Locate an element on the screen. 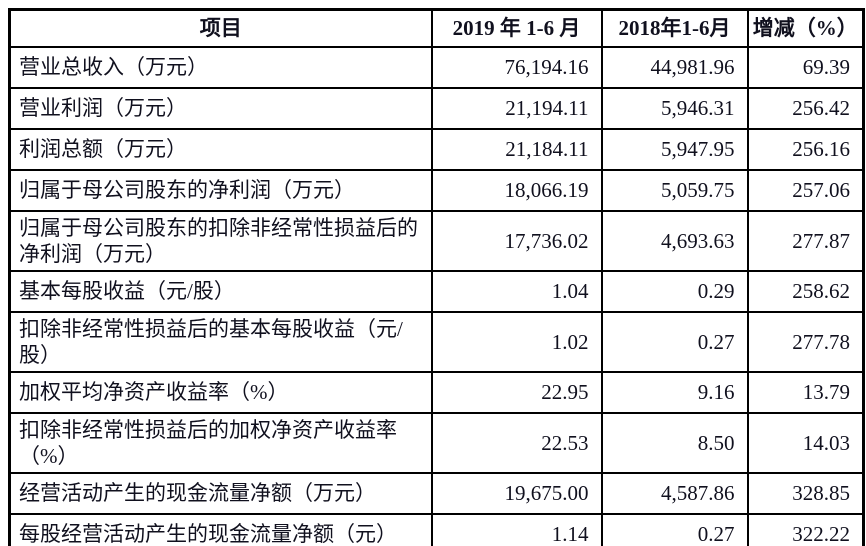  item-cell: 利润总额（万元） is located at coordinates (220, 149).